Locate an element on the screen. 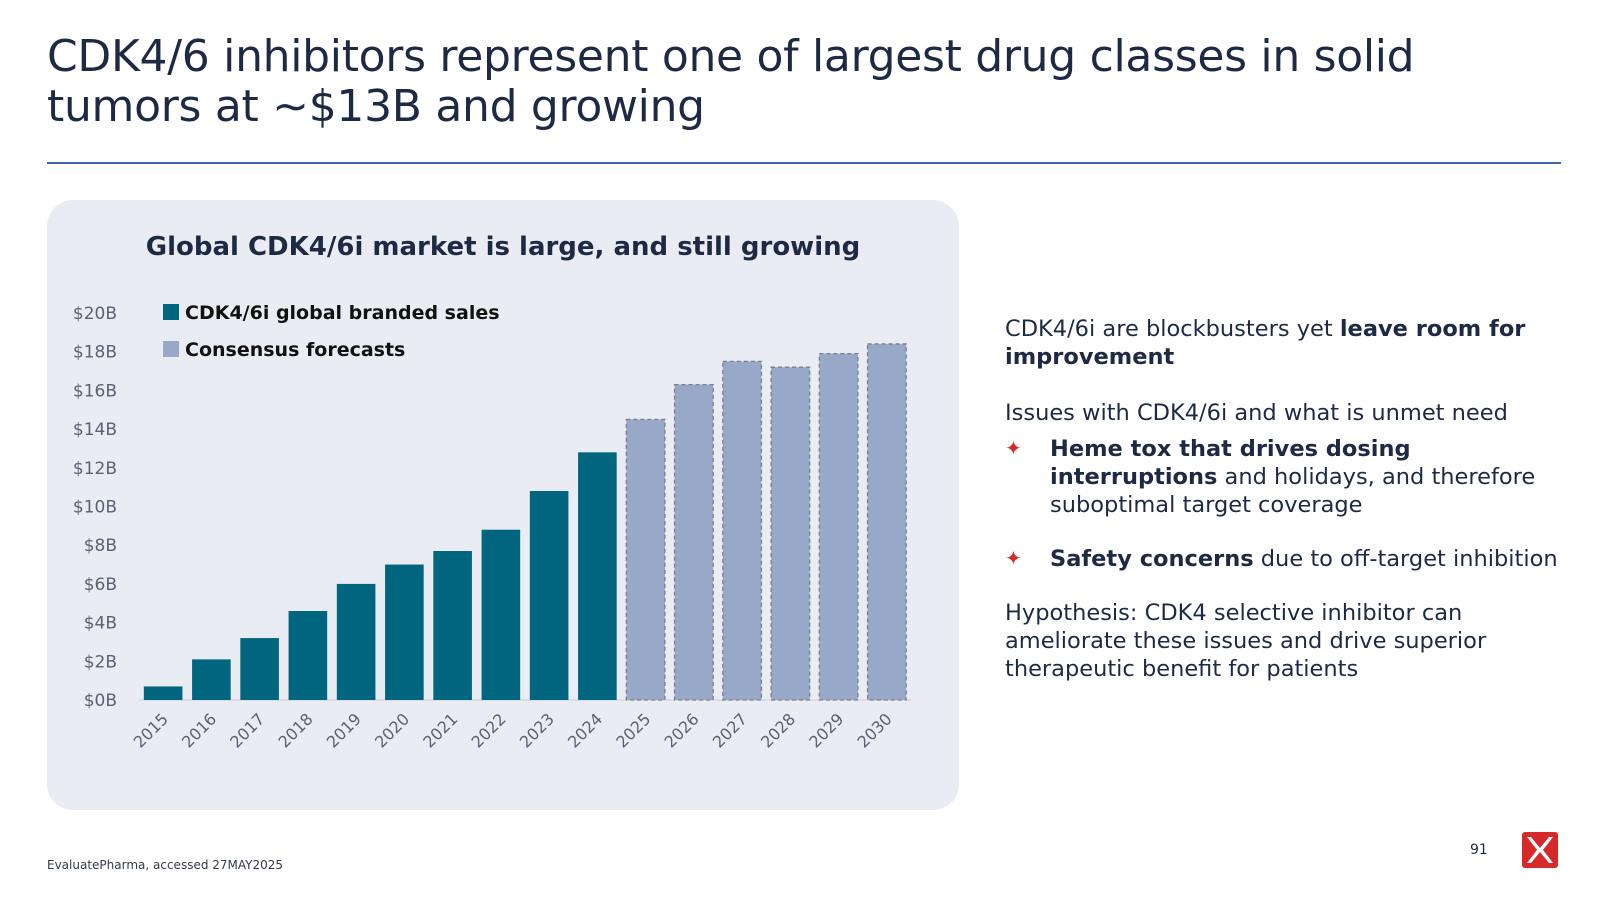 This screenshot has height=900, width=1600. y-tick-label: $16B is located at coordinates (95, 391).